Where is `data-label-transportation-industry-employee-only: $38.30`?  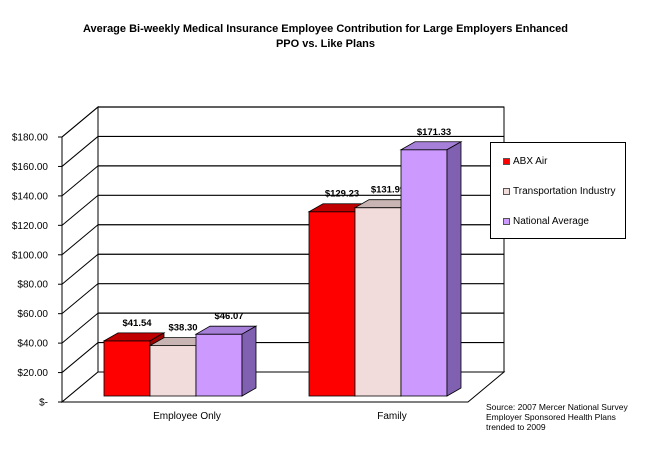 data-label-transportation-industry-employee-only: $38.30 is located at coordinates (182, 328).